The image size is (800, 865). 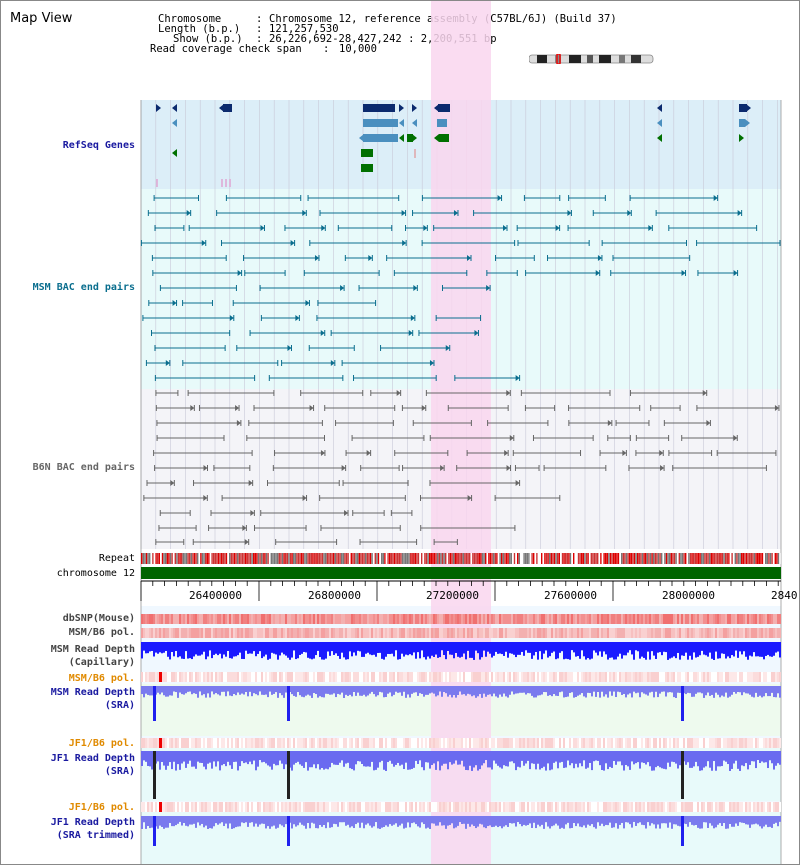 What do you see at coordinates (190, 19) in the screenshot?
I see `chromosome-label: Chromosome` at bounding box center [190, 19].